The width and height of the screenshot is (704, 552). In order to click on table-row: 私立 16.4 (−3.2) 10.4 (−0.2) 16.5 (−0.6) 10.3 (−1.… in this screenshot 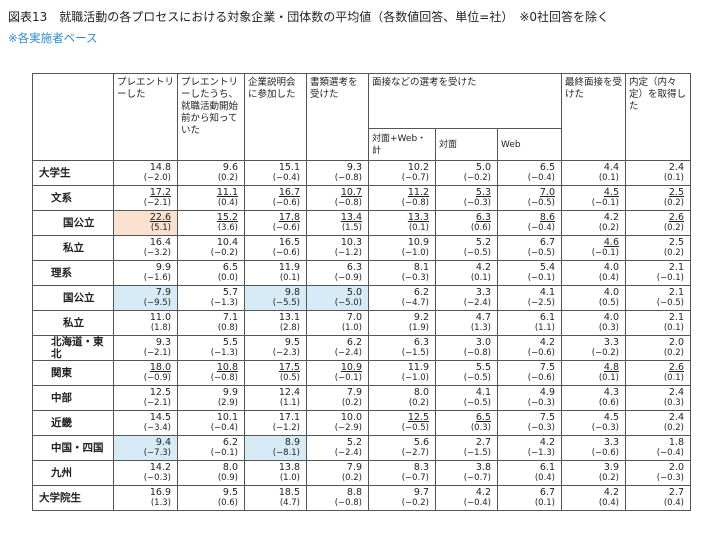, I will do `click(361, 248)`.